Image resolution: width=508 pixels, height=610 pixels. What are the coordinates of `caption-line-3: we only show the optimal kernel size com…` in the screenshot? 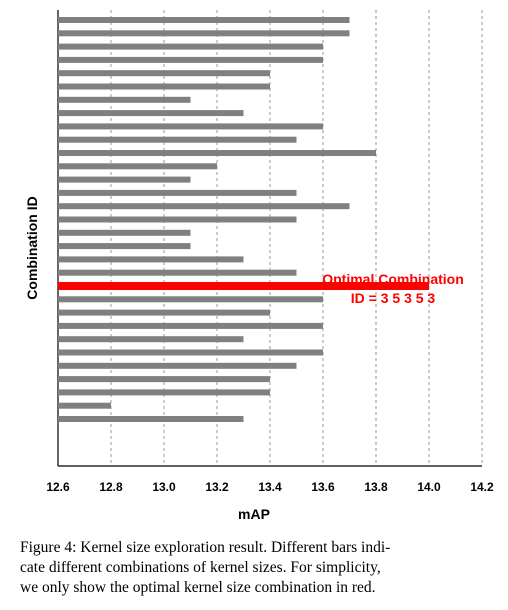 It's located at (198, 587).